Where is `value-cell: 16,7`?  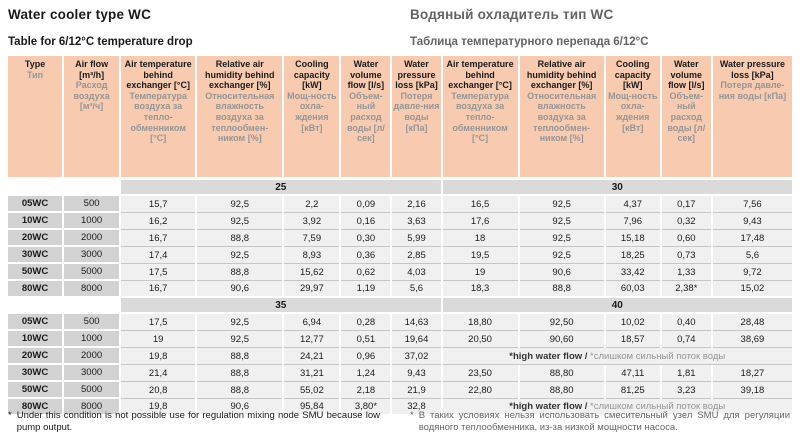
value-cell: 16,7 is located at coordinates (158, 289).